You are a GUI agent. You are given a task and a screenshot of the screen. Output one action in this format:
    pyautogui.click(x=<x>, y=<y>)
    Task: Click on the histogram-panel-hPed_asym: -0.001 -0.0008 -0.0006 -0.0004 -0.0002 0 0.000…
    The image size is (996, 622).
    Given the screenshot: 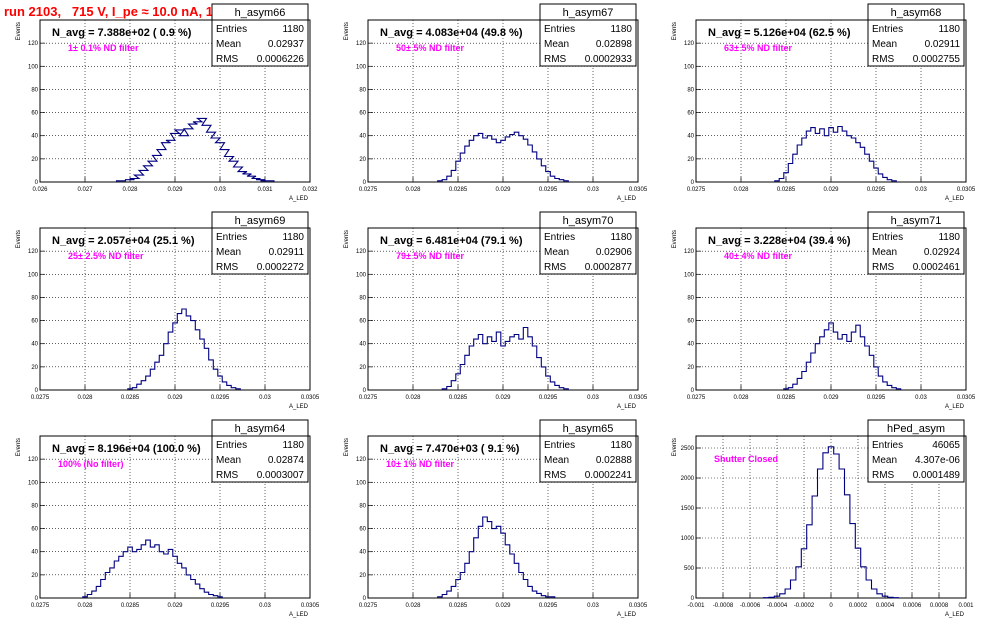 What is the action you would take?
    pyautogui.click(x=823, y=518)
    